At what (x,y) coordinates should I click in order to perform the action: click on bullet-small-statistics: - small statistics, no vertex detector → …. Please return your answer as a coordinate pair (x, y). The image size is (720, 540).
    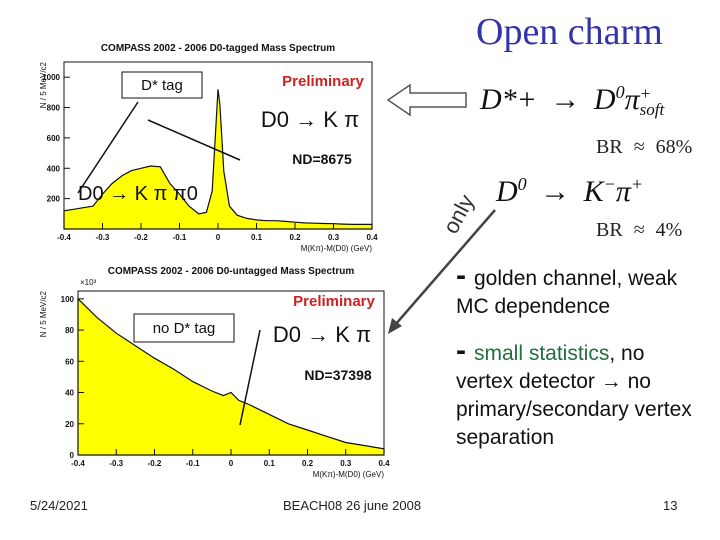
    Looking at the image, I should click on (581, 393).